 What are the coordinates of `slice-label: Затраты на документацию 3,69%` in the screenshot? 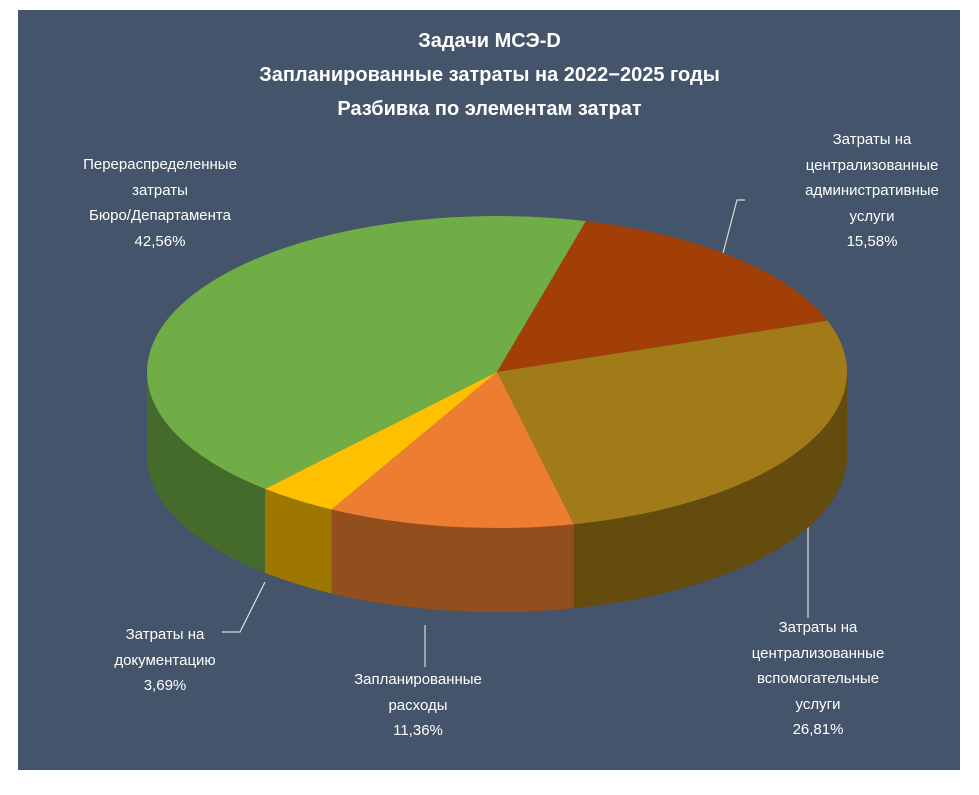 It's located at (164, 660).